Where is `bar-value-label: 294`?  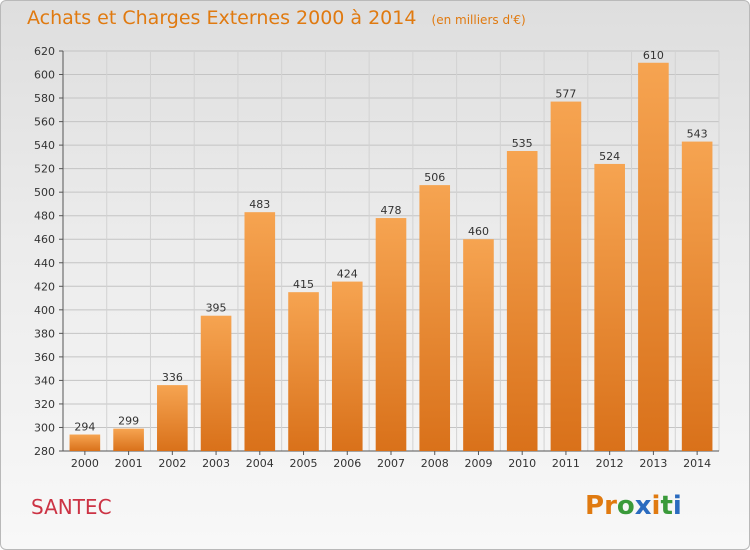 bar-value-label: 294 is located at coordinates (84, 427).